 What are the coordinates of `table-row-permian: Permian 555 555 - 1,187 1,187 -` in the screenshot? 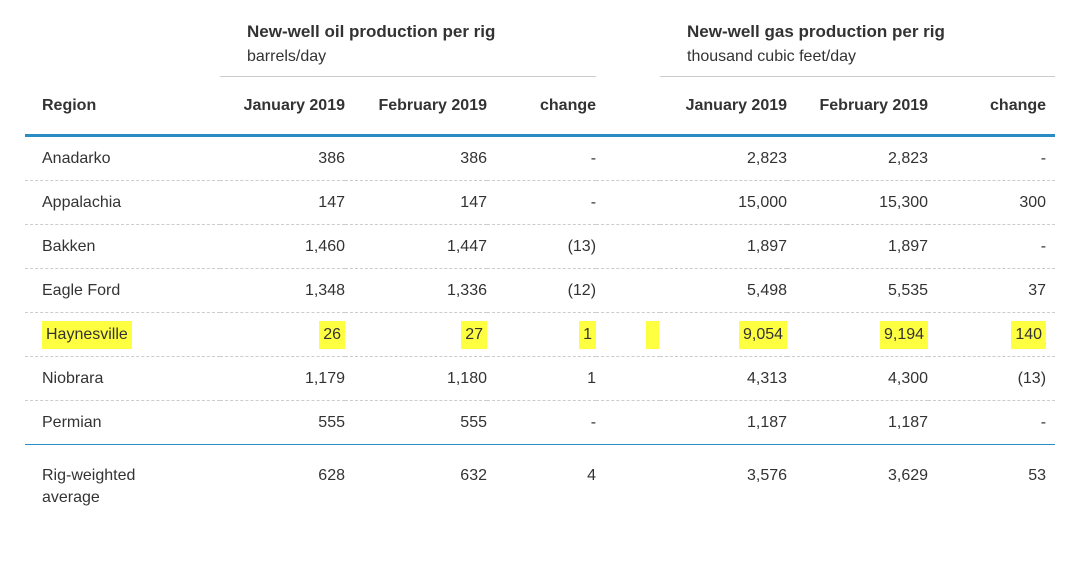 It's located at (540, 422).